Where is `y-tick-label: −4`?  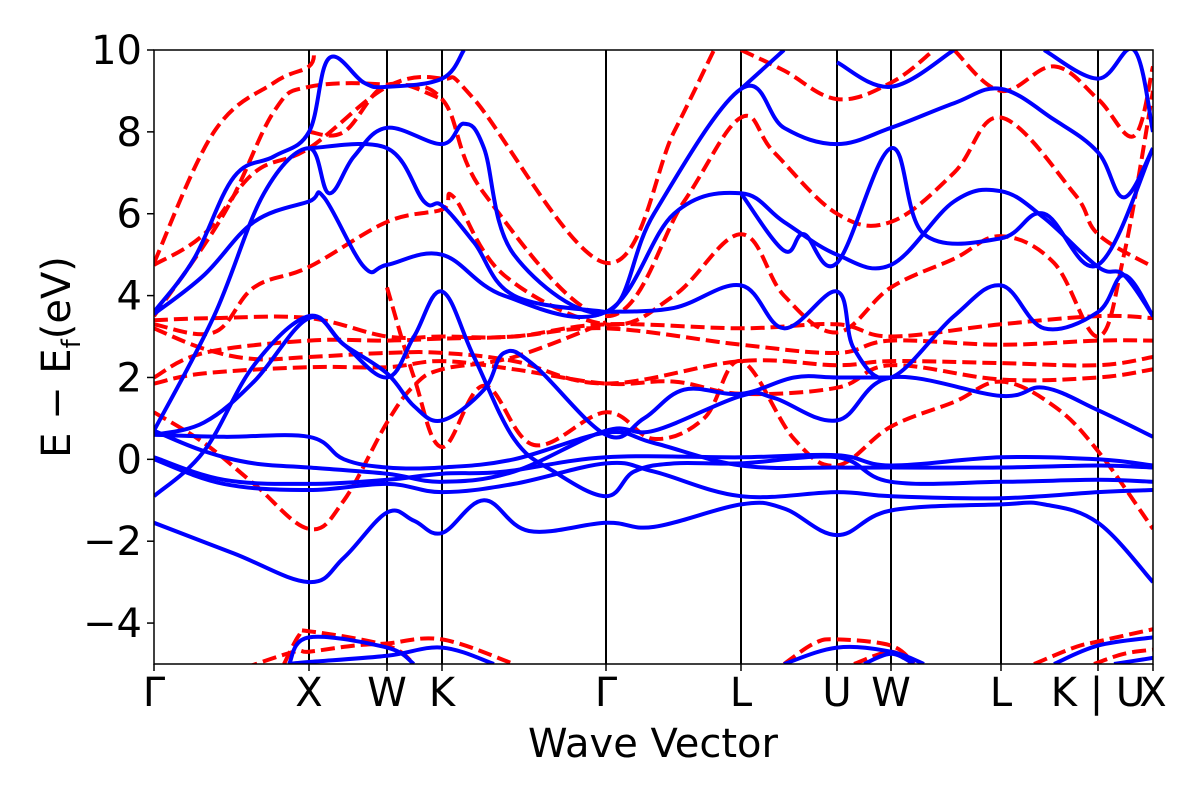
y-tick-label: −4 is located at coordinates (112, 624).